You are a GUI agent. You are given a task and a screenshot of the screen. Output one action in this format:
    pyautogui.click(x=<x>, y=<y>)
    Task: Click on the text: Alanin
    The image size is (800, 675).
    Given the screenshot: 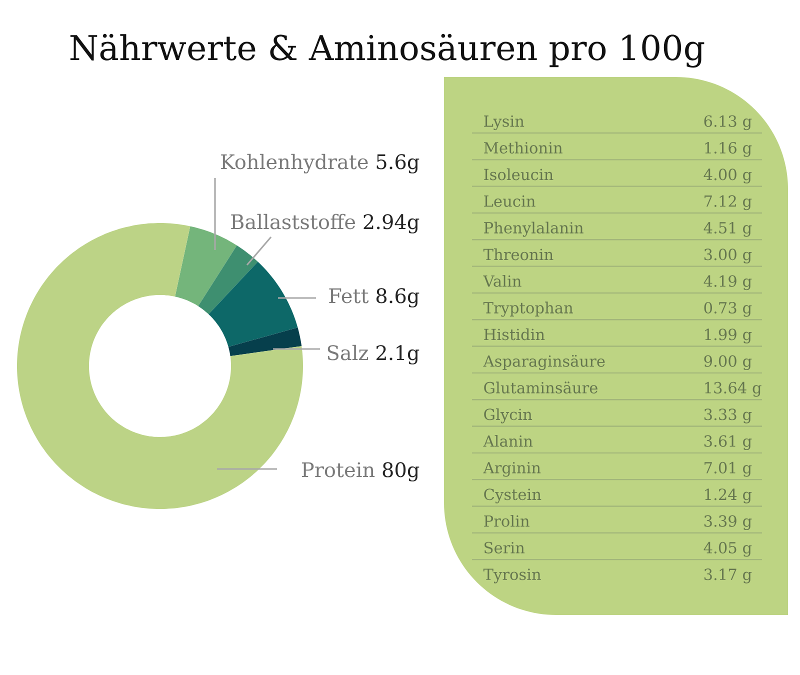 What is the action you would take?
    pyautogui.click(x=508, y=440)
    